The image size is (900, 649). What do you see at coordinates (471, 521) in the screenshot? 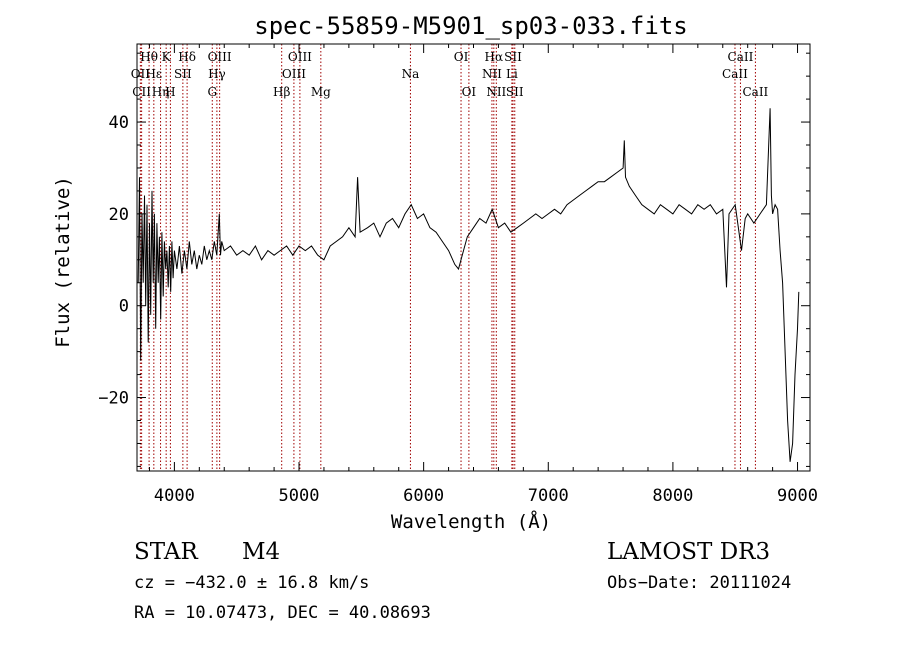
I see `x-axis-label: Wavelength (Å)` at bounding box center [471, 521].